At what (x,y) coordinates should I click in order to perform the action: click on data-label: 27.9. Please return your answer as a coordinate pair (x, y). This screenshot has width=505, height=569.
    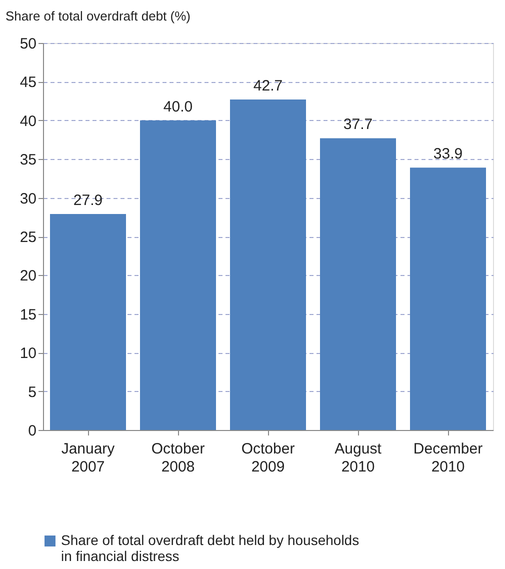
    Looking at the image, I should click on (88, 201).